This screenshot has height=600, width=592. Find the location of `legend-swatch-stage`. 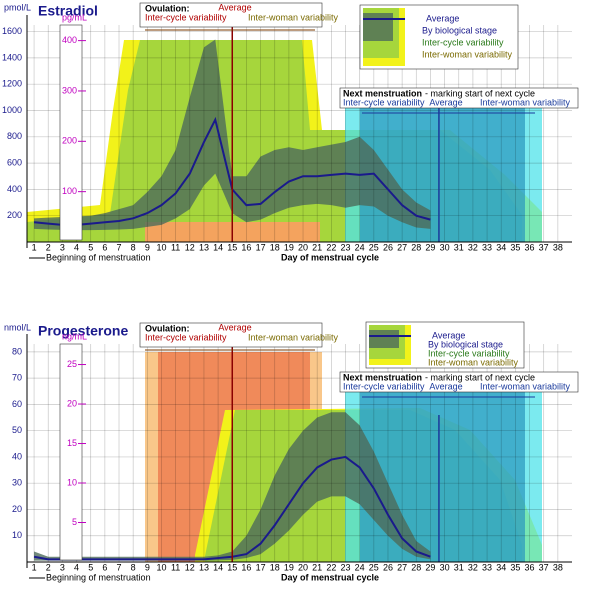

legend-swatch-stage is located at coordinates (384, 339).